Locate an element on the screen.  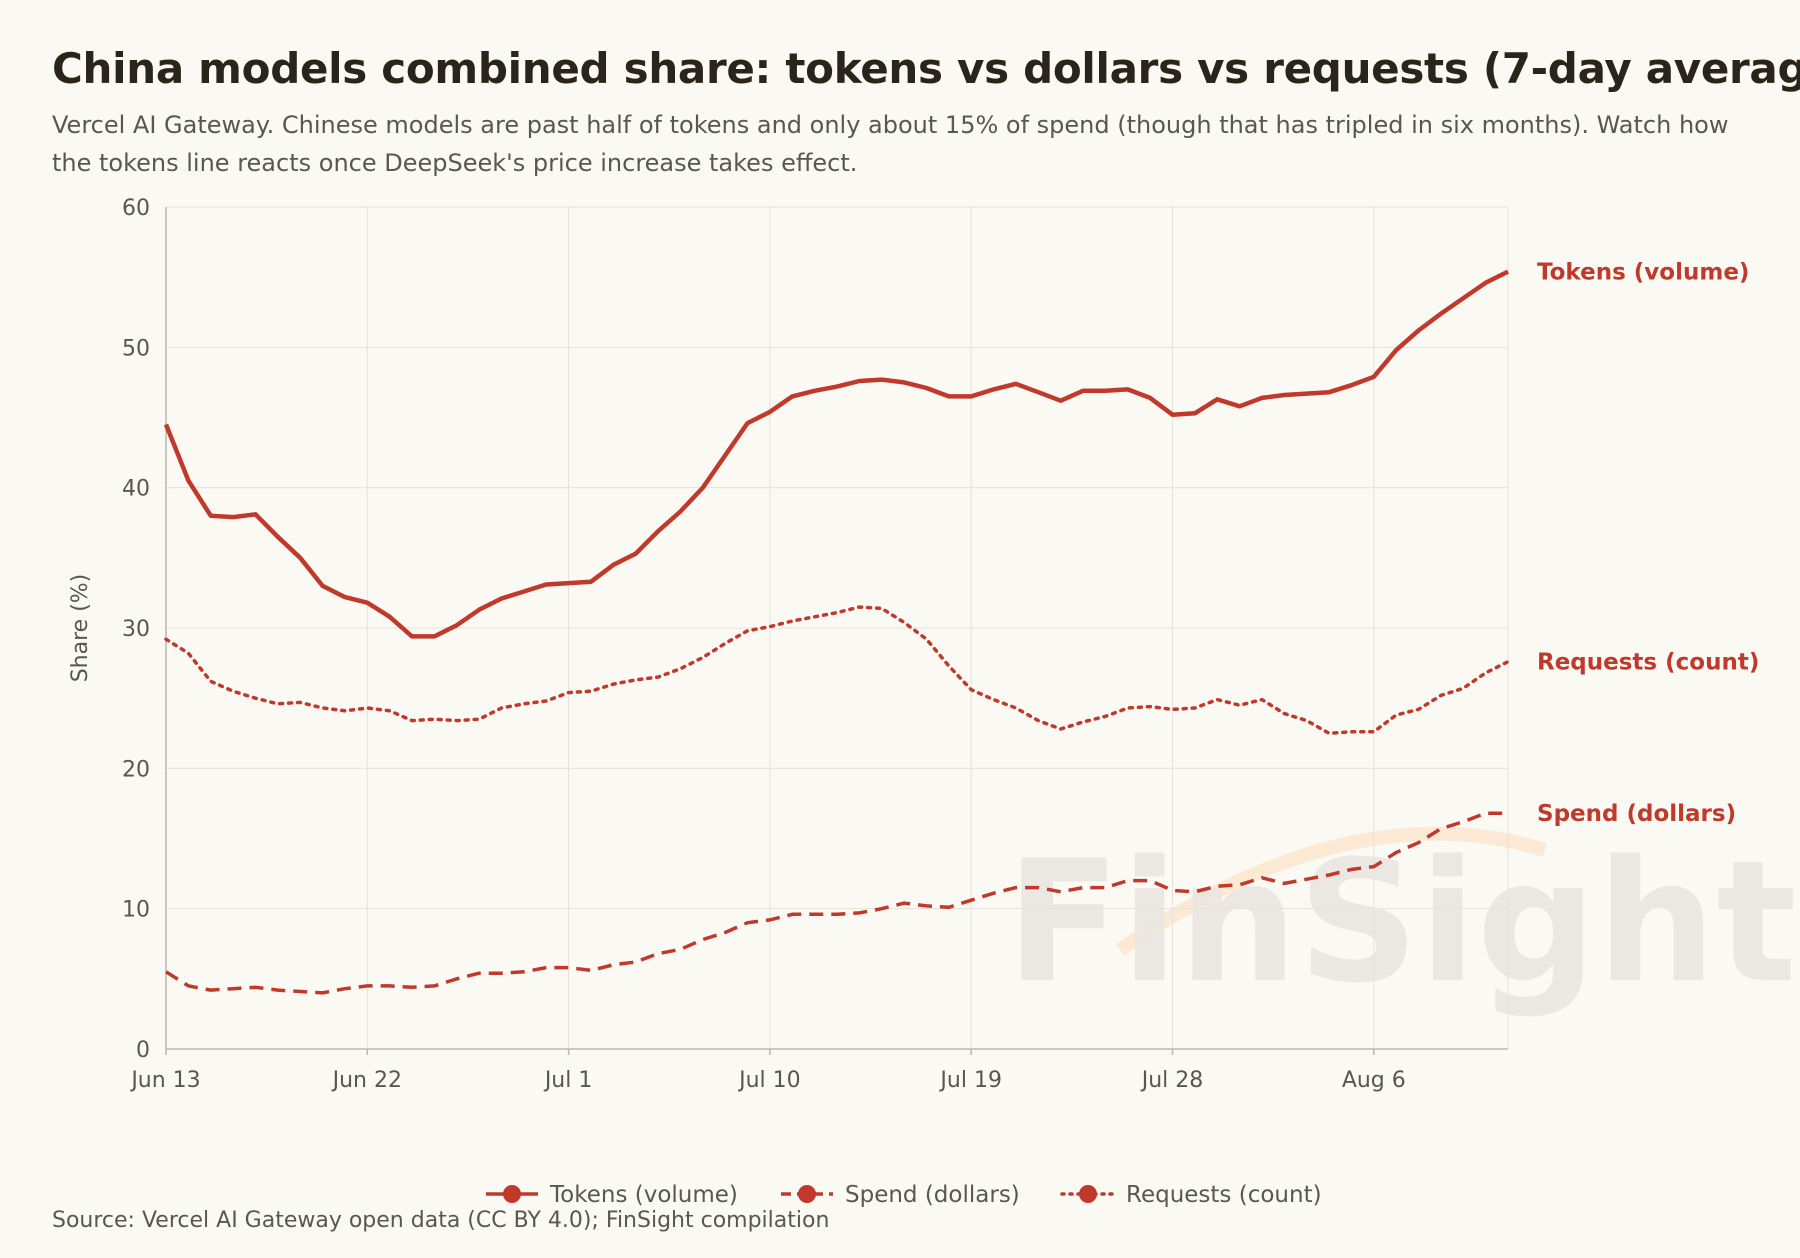
end-label-requests-count: Requests (count) is located at coordinates (1648, 663).